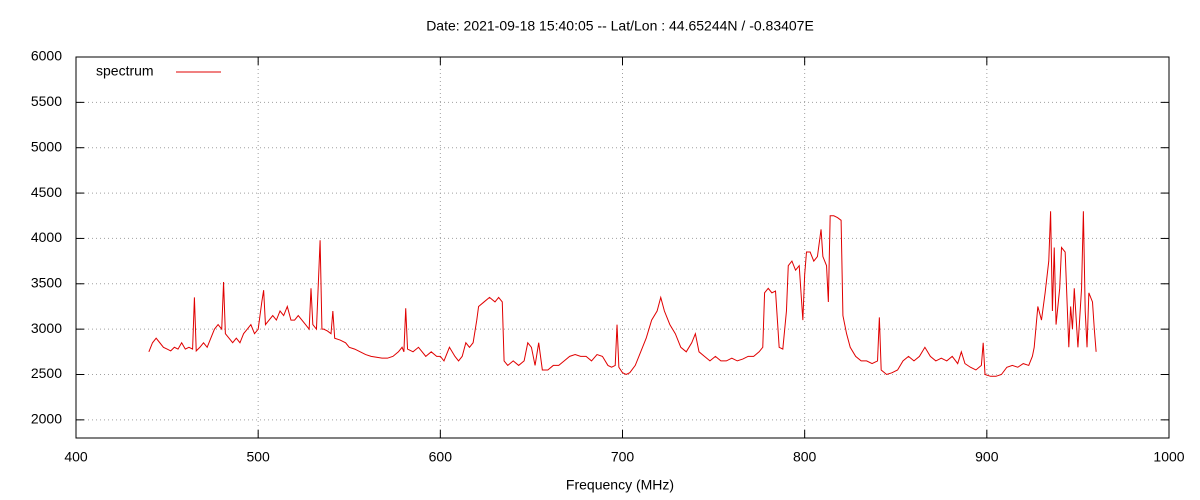 The image size is (1200, 500). Describe the element at coordinates (1168, 457) in the screenshot. I see `x-tick-label: 1000` at that location.